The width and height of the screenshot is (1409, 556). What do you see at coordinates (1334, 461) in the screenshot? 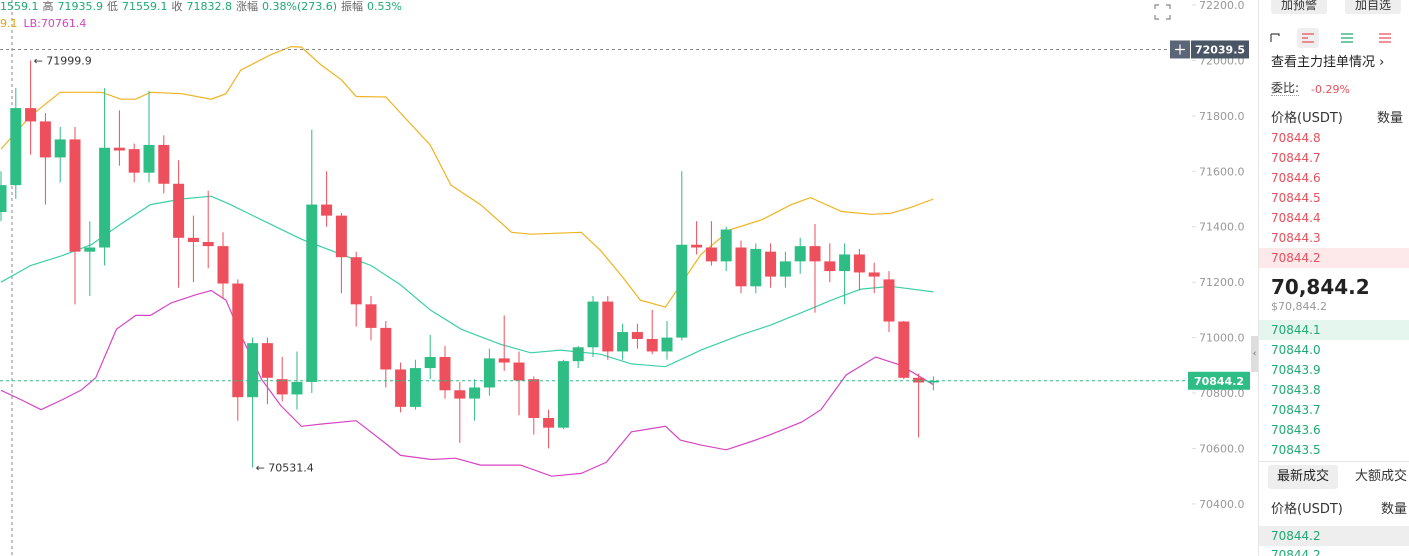
I see `divider` at bounding box center [1334, 461].